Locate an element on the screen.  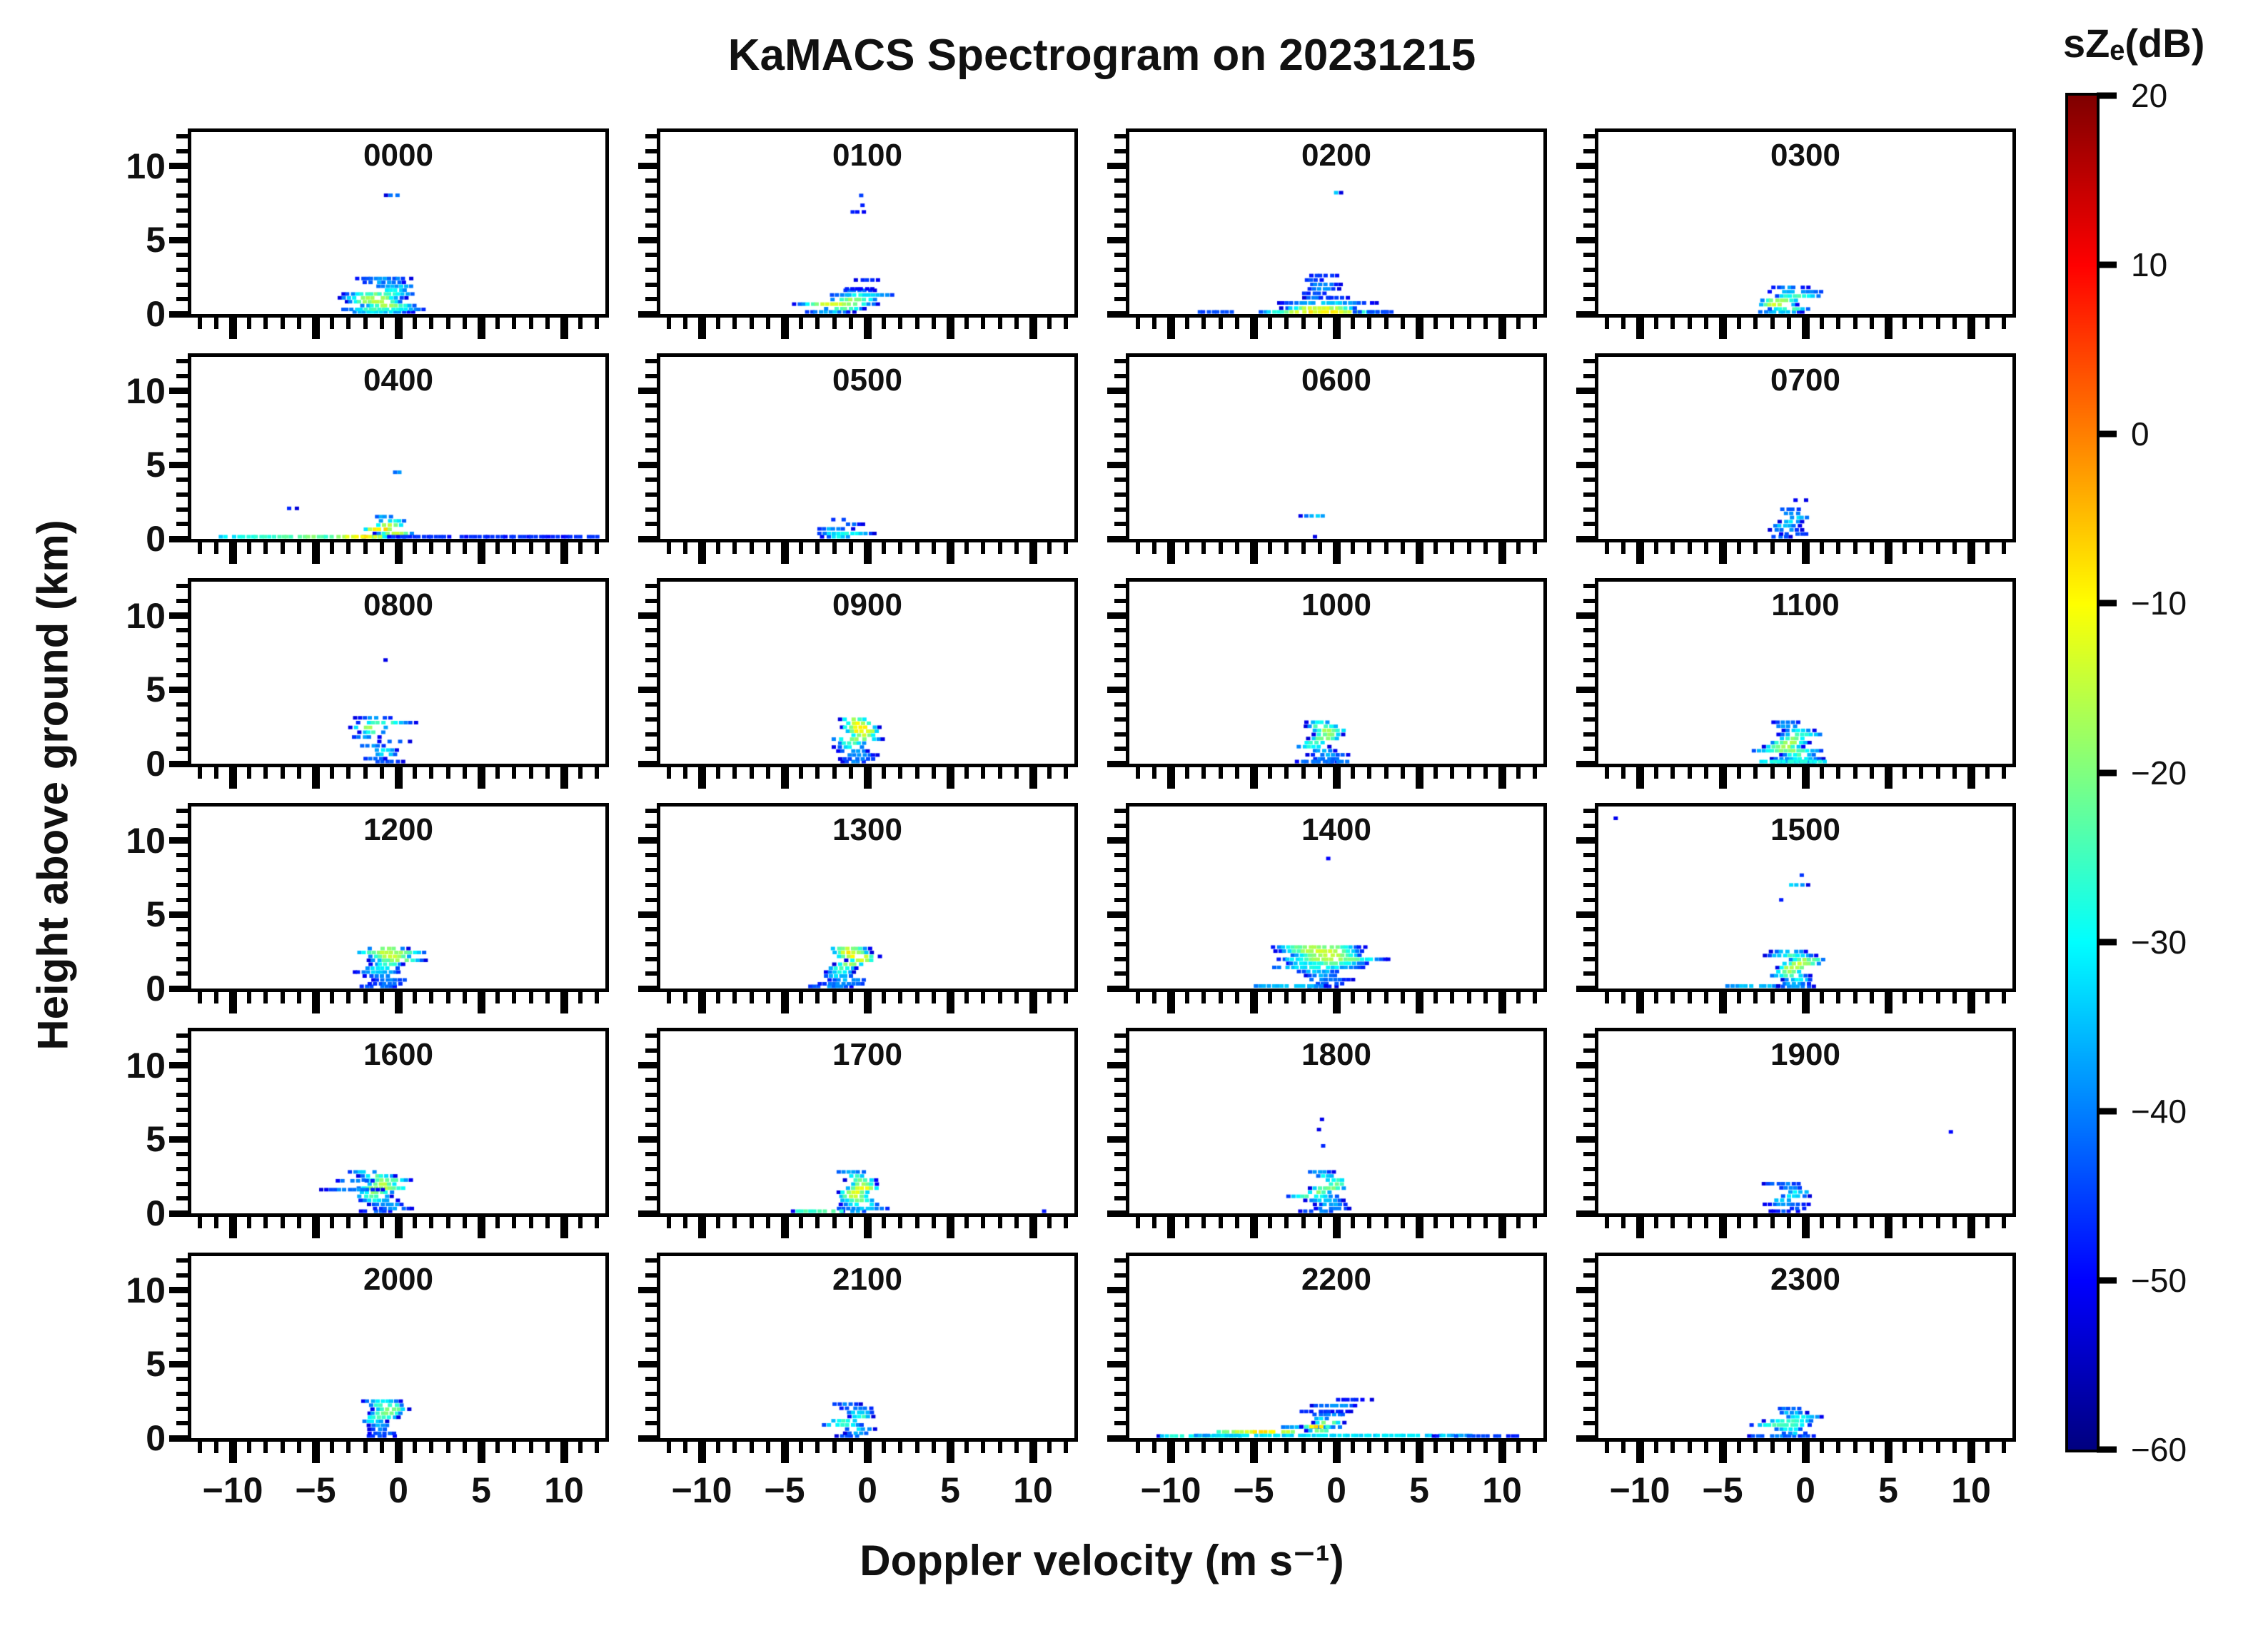
subplot-time-label: 1200 is located at coordinates (398, 829).